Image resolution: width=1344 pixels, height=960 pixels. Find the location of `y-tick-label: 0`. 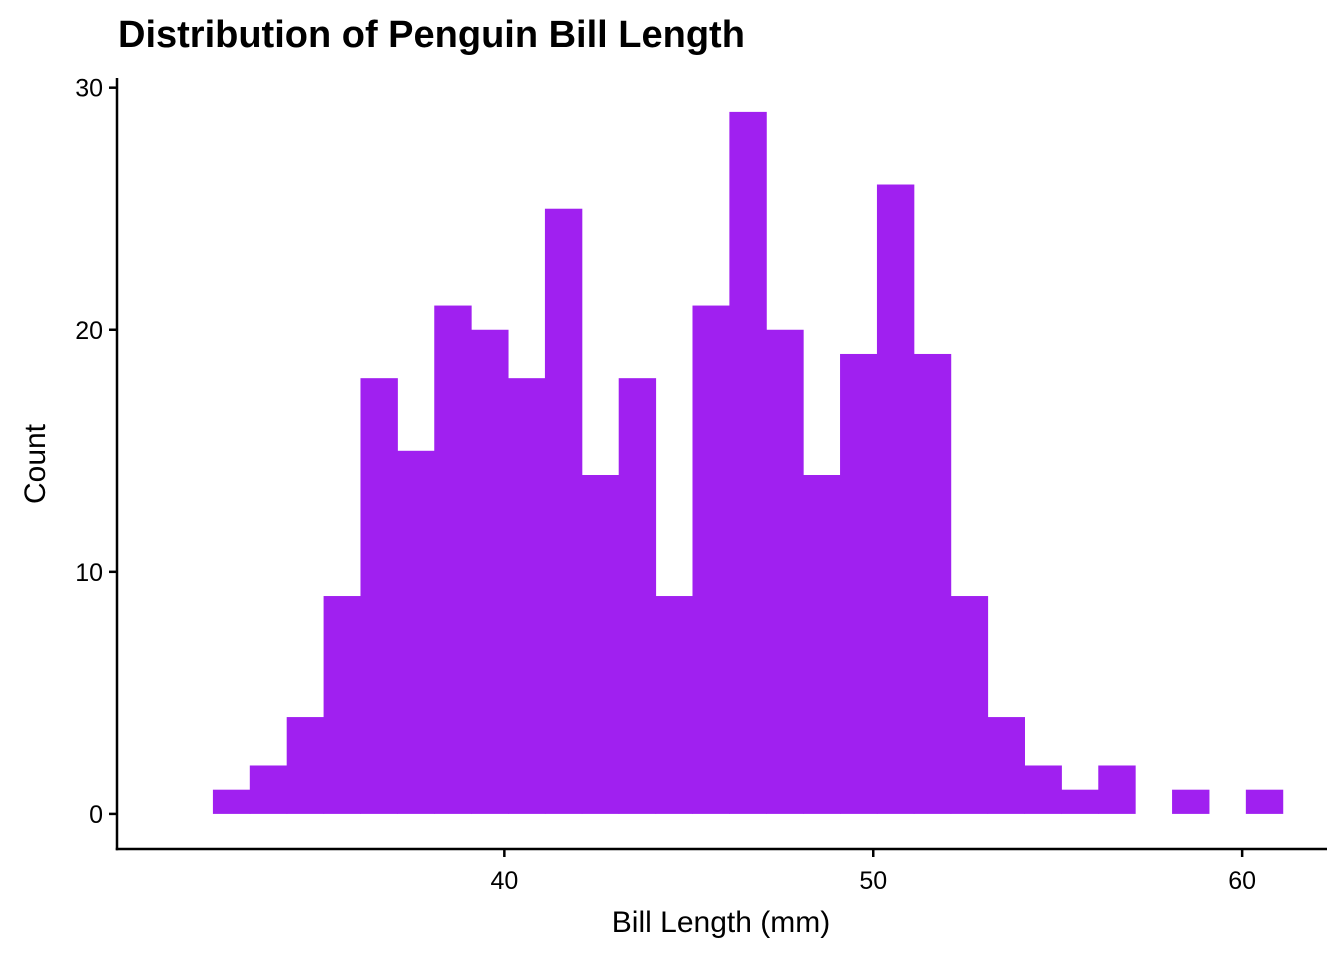

y-tick-label: 0 is located at coordinates (96, 815).